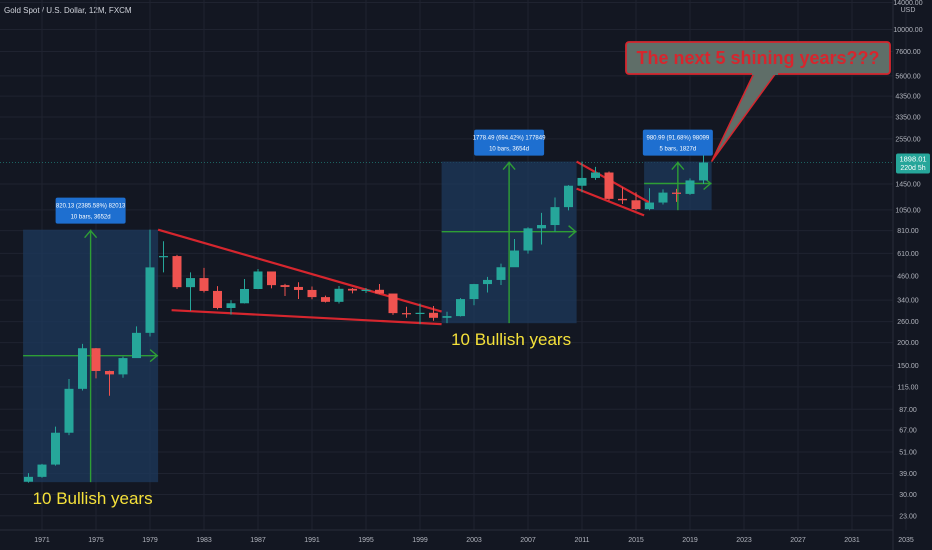 This screenshot has height=550, width=932. What do you see at coordinates (908, 231) in the screenshot?
I see `y-tick-label: 810.00` at bounding box center [908, 231].